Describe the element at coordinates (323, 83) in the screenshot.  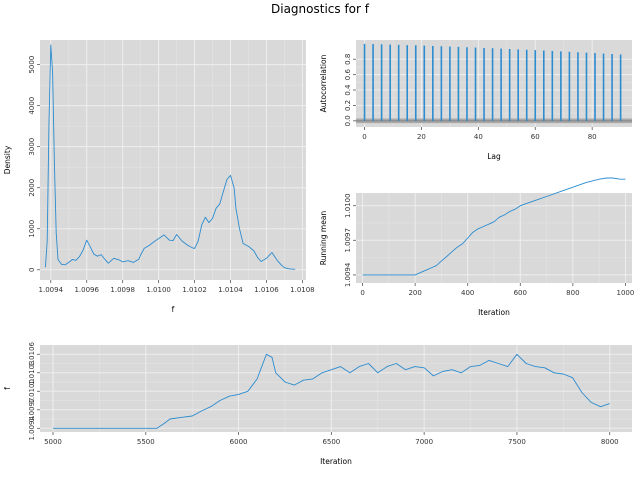
I see `autocorrelation-y-axis-label: Autocorrelation` at that location.